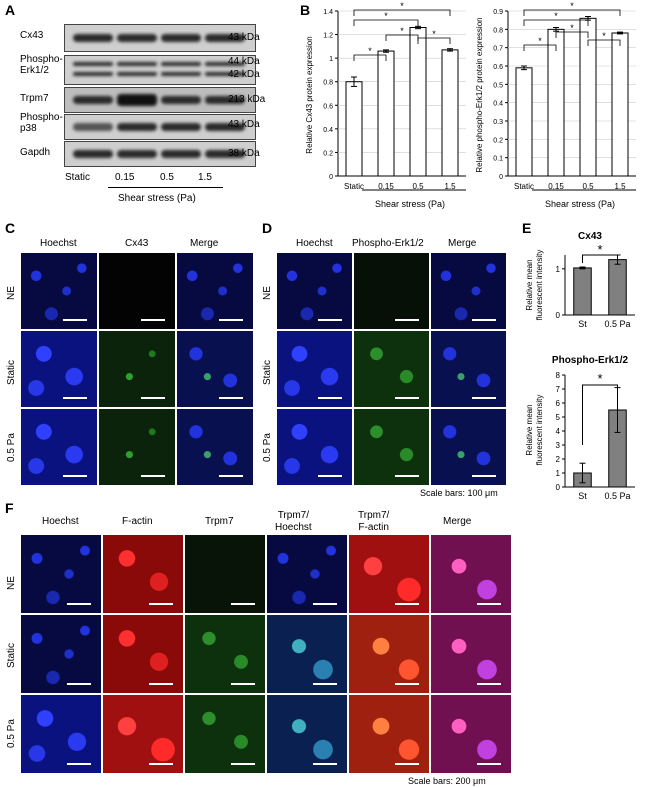 Image resolution: width=650 pixels, height=788 pixels. Describe the element at coordinates (314, 243) in the screenshot. I see `d-header-hoechst: Hoechst` at that location.